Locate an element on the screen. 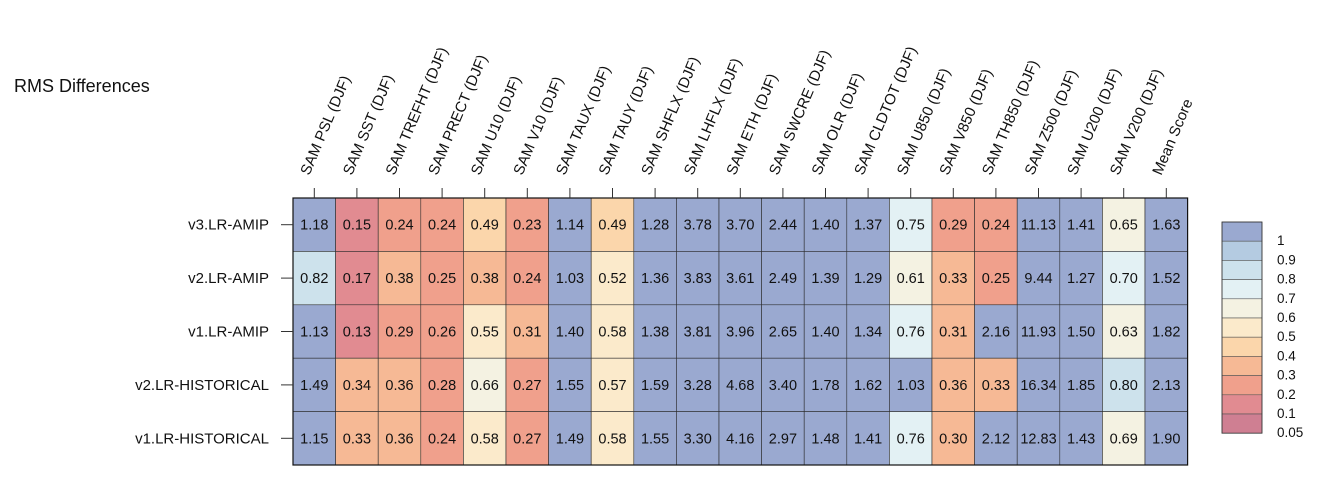 This screenshot has width=1319, height=493. cell-value-label: 3.78 is located at coordinates (698, 226).